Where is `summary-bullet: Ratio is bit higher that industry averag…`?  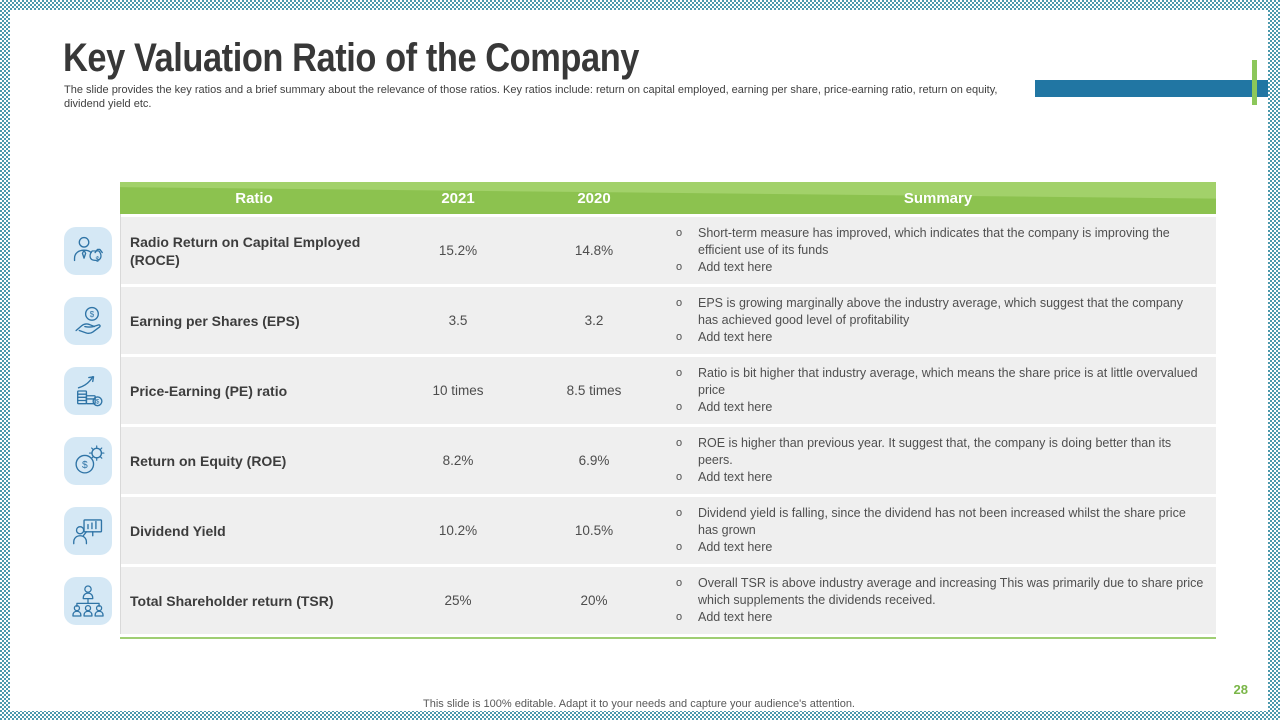
summary-bullet: Ratio is bit higher that industry averag… is located at coordinates (939, 382).